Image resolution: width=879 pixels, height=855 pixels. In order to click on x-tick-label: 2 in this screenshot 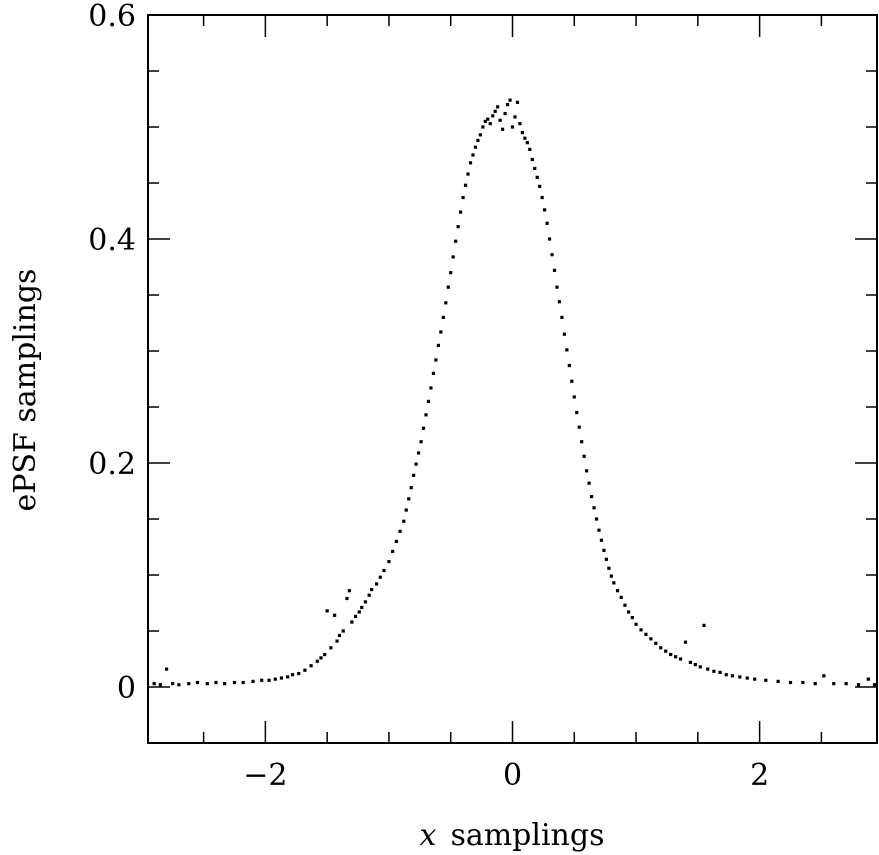, I will do `click(759, 775)`.